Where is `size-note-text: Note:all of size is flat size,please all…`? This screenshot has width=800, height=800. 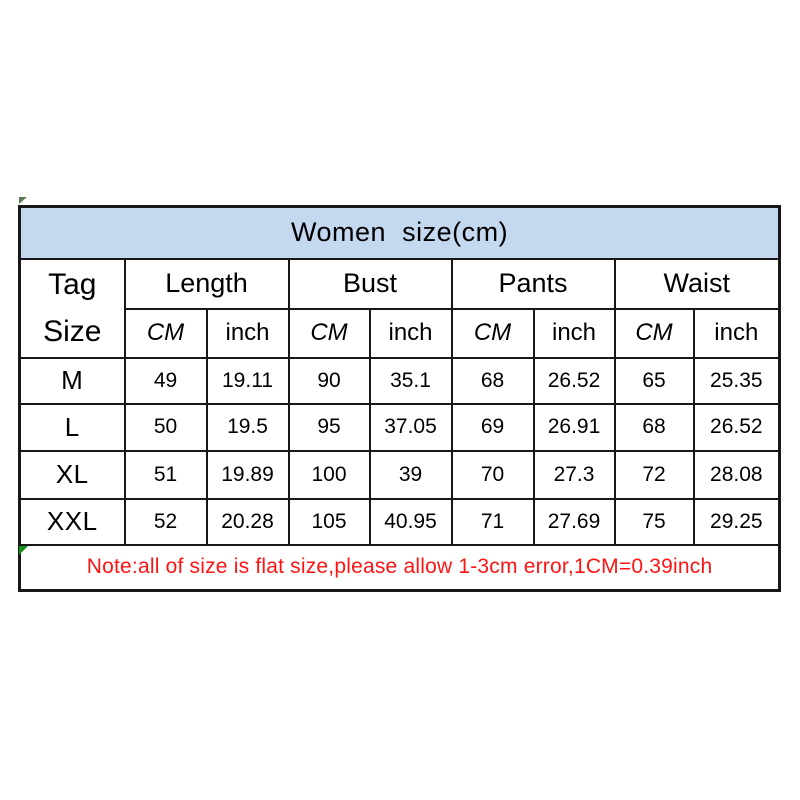
size-note-text: Note:all of size is flat size,please all… is located at coordinates (399, 567).